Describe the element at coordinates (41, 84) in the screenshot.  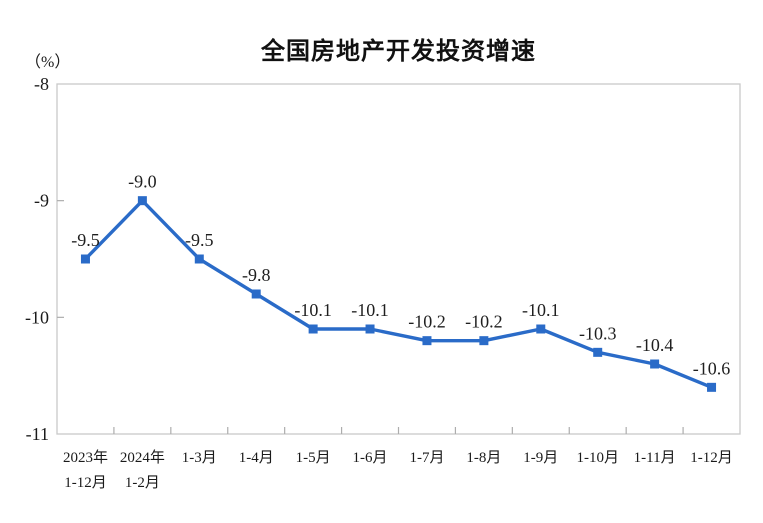
I see `y-axis-tick-label: -8` at that location.